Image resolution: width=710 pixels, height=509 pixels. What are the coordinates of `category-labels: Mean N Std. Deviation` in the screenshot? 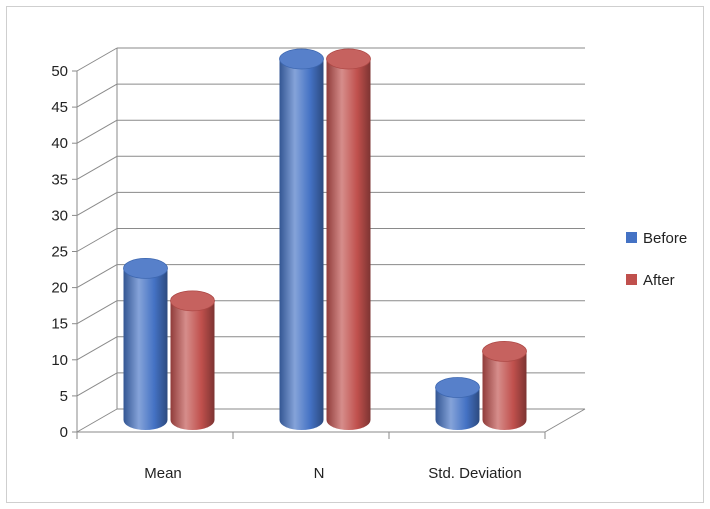 It's located at (332, 473).